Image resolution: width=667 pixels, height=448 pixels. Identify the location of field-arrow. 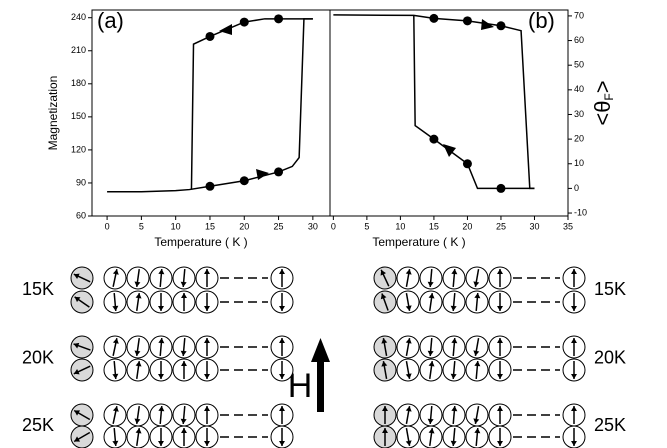
(320, 375).